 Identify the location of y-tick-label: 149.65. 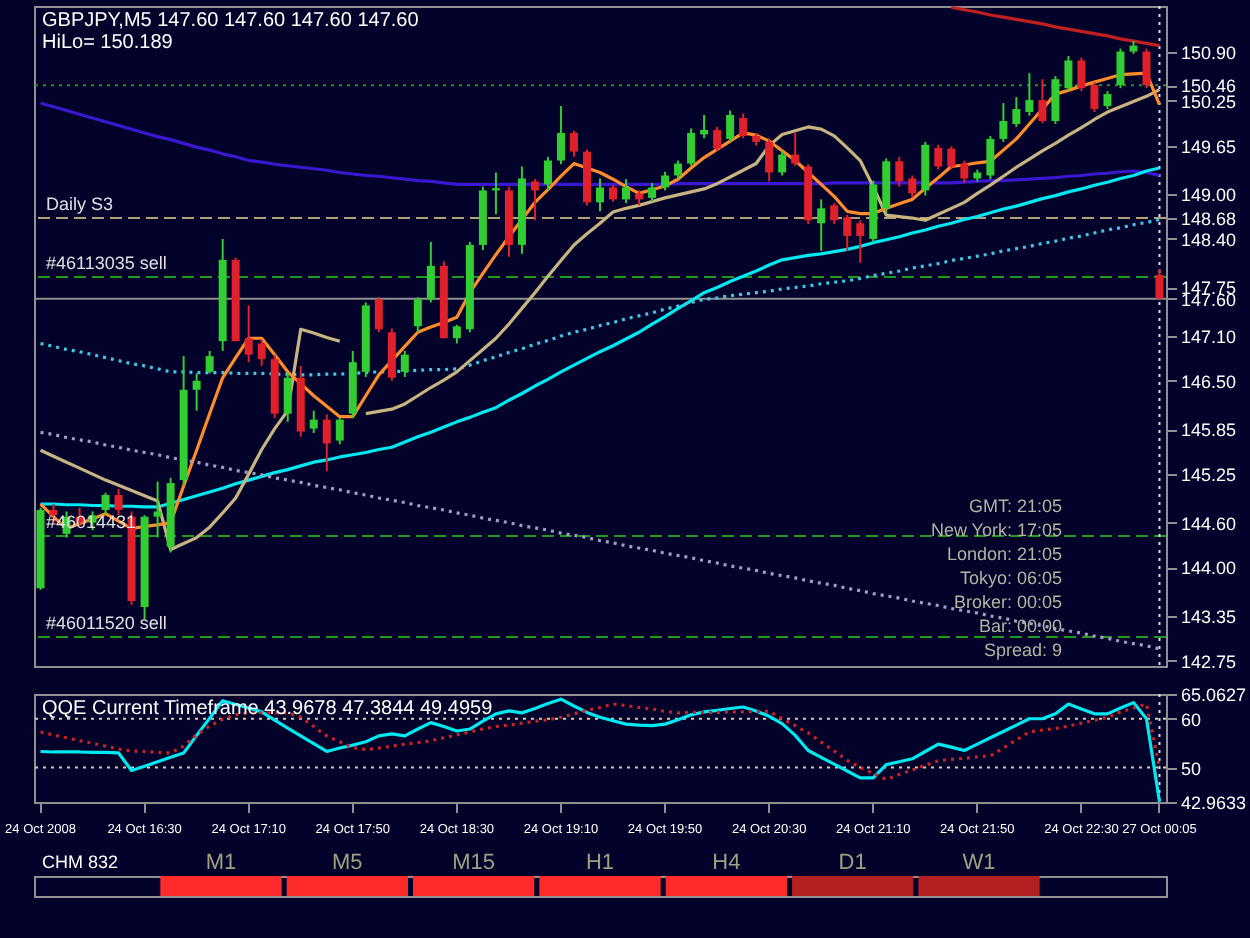
(1209, 146).